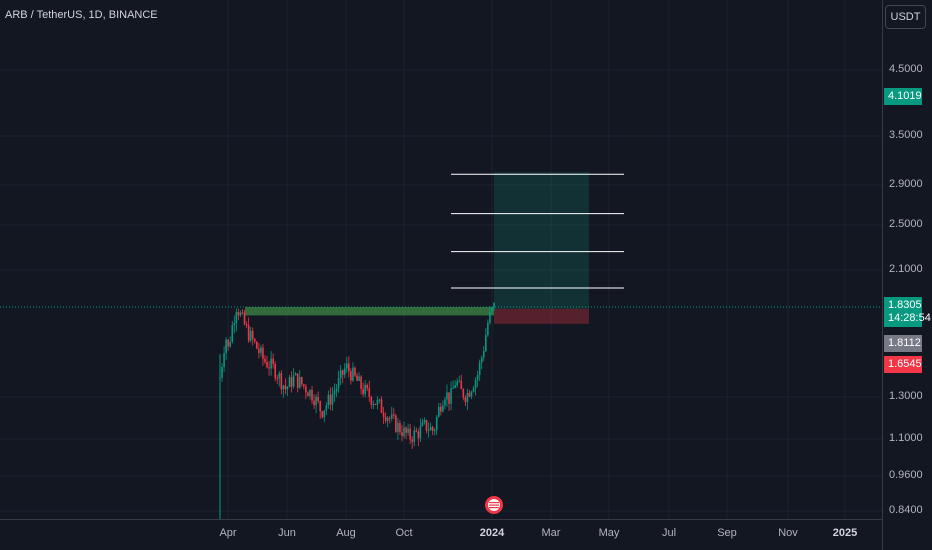  I want to click on last-price-value: 1.8305, so click(905, 305).